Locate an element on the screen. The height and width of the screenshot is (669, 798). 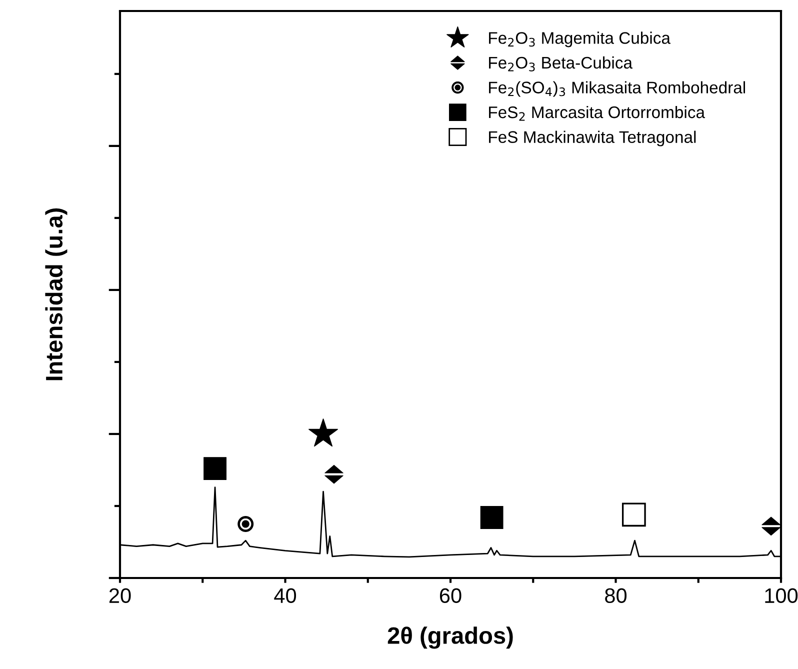
x-tick-label: 40 is located at coordinates (285, 596).